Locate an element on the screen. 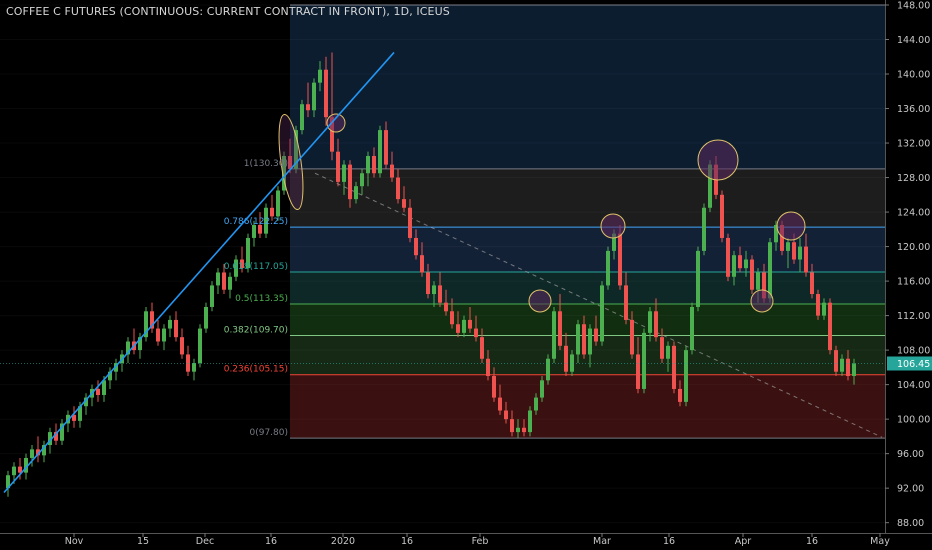 This screenshot has height=550, width=932. time-axis: Nov 15 Dec 16 2020 16 Feb Mar 16 Apr 16 May is located at coordinates (466, 541).